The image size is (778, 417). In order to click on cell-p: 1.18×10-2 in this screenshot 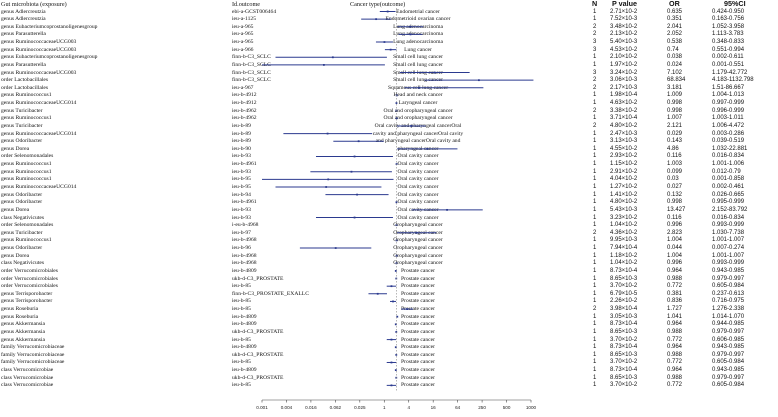, I will do `click(624, 255)`.